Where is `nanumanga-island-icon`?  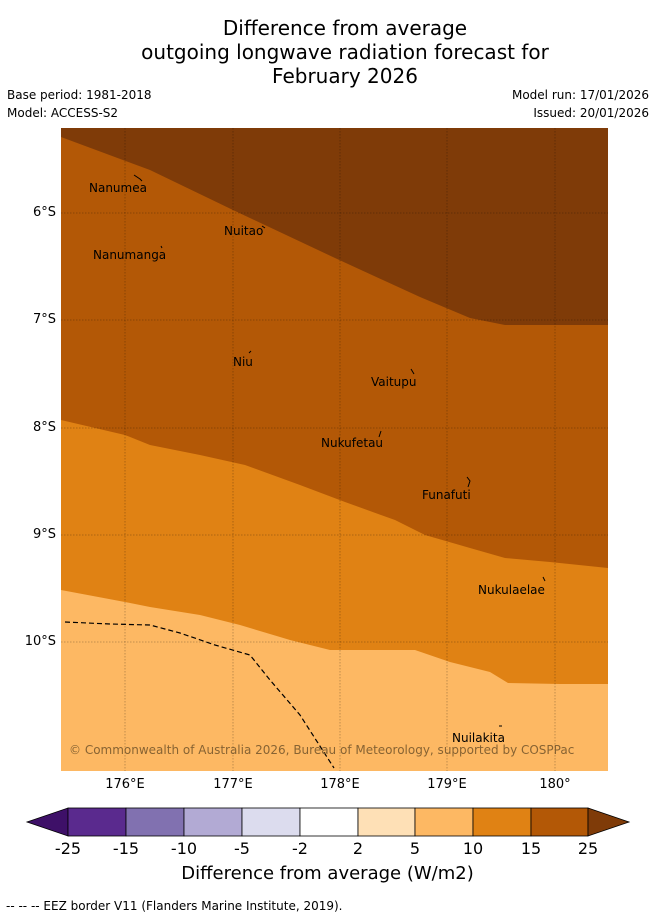
nanumanga-island-icon is located at coordinates (161, 247).